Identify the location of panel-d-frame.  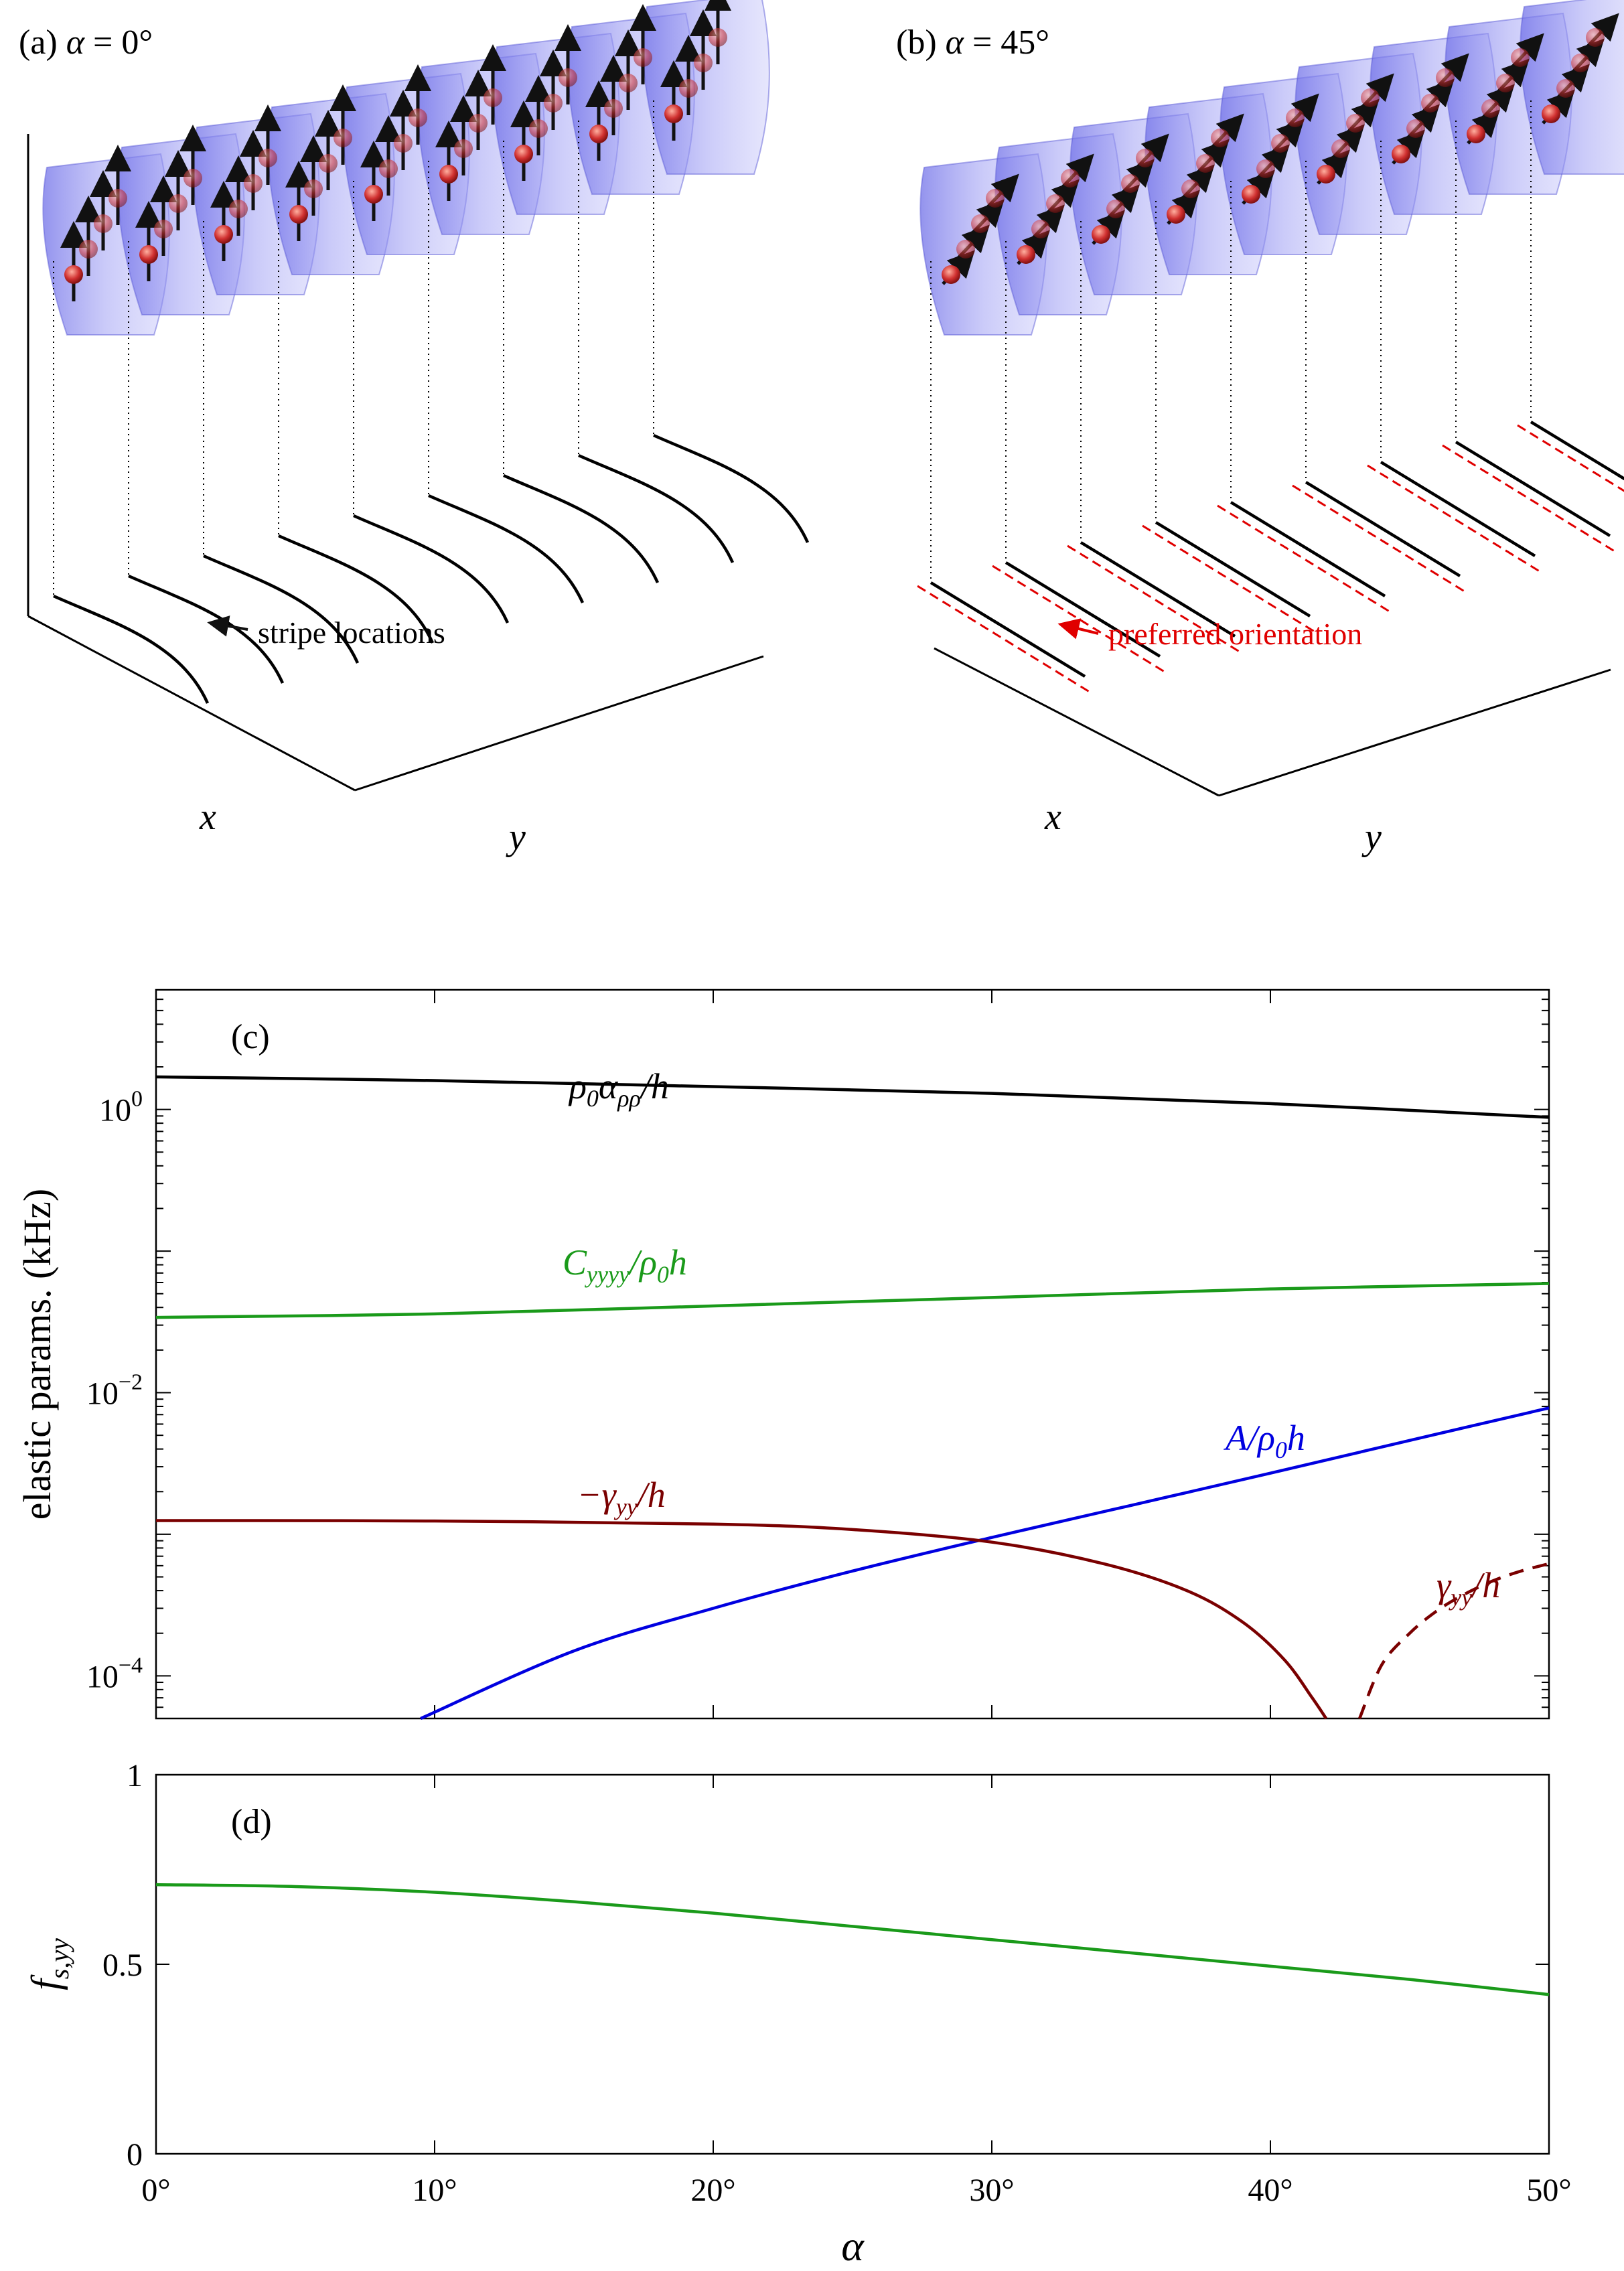
(852, 1964).